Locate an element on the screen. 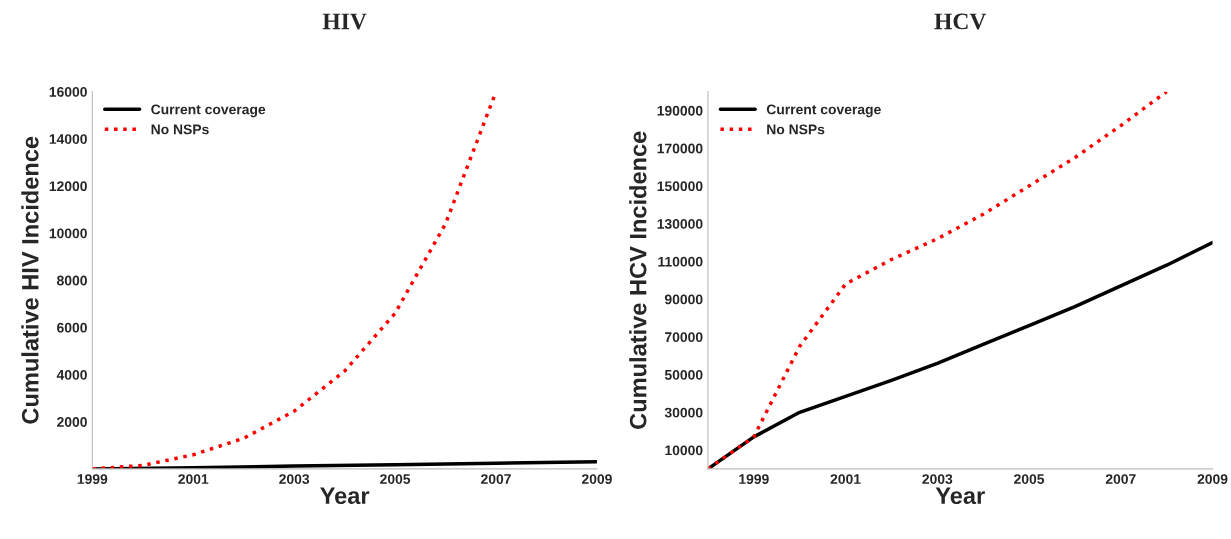 This screenshot has height=539, width=1231. y-tick-label: 70000 is located at coordinates (684, 337).